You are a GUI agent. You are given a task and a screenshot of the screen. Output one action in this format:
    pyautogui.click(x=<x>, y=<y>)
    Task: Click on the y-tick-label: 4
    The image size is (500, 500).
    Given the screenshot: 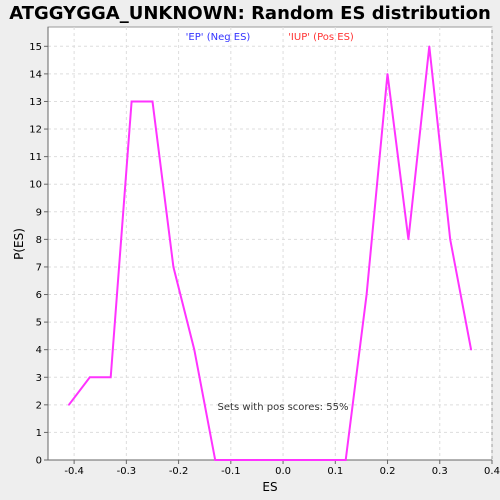 What is the action you would take?
    pyautogui.click(x=39, y=350)
    